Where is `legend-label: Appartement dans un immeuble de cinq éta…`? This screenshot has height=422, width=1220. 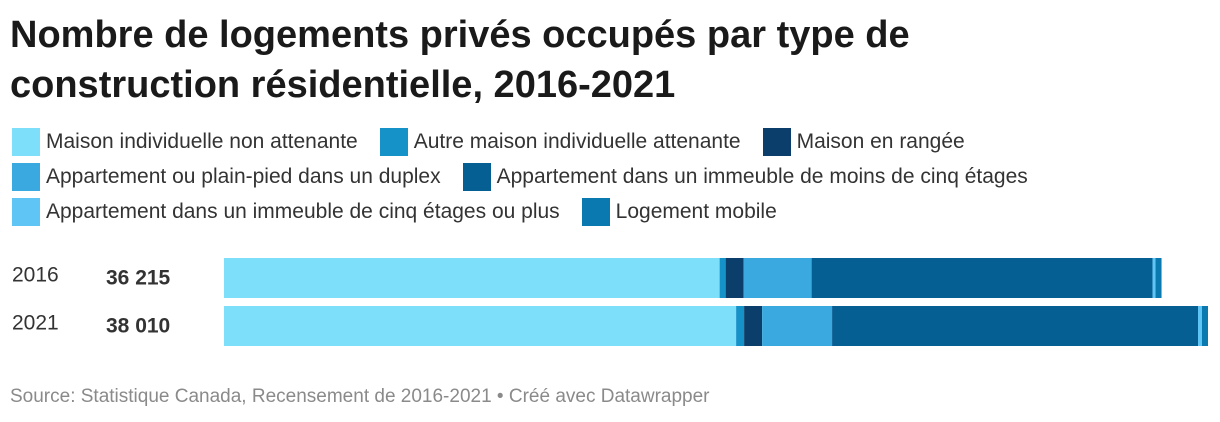
legend-label: Appartement dans un immeuble de cinq éta… is located at coordinates (303, 211).